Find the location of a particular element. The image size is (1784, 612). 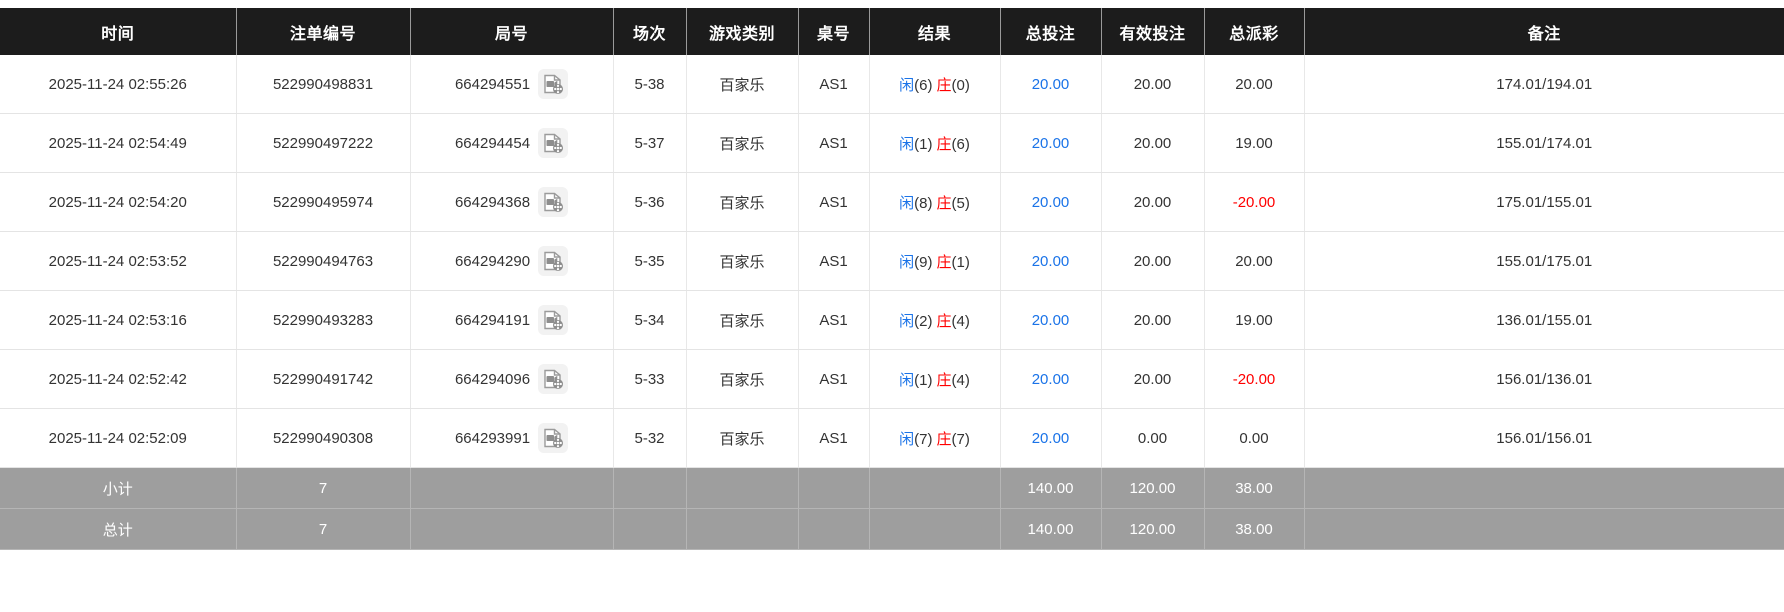

summary-cell-time: 小计 is located at coordinates (118, 488).